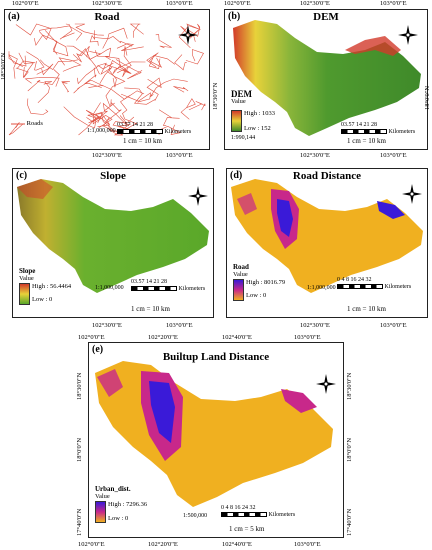 This screenshot has height=550, width=432. What do you see at coordinates (247, 529) in the screenshot?
I see `scale-cm-km: 1 cm = 5 km` at bounding box center [247, 529].